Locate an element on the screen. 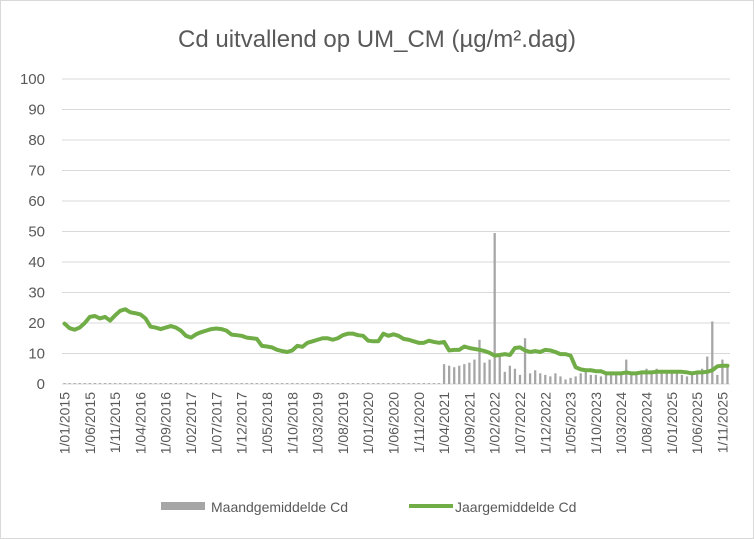 The image size is (754, 539). y-tick-label: 80 is located at coordinates (36, 140).